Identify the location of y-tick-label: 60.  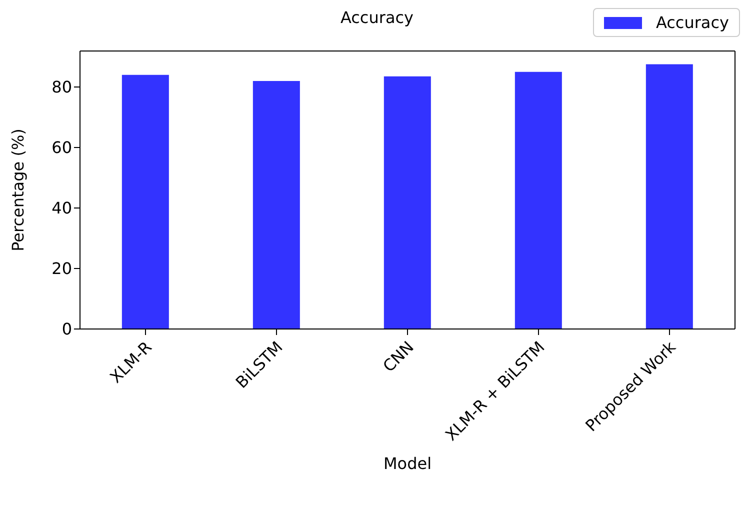
(62, 148).